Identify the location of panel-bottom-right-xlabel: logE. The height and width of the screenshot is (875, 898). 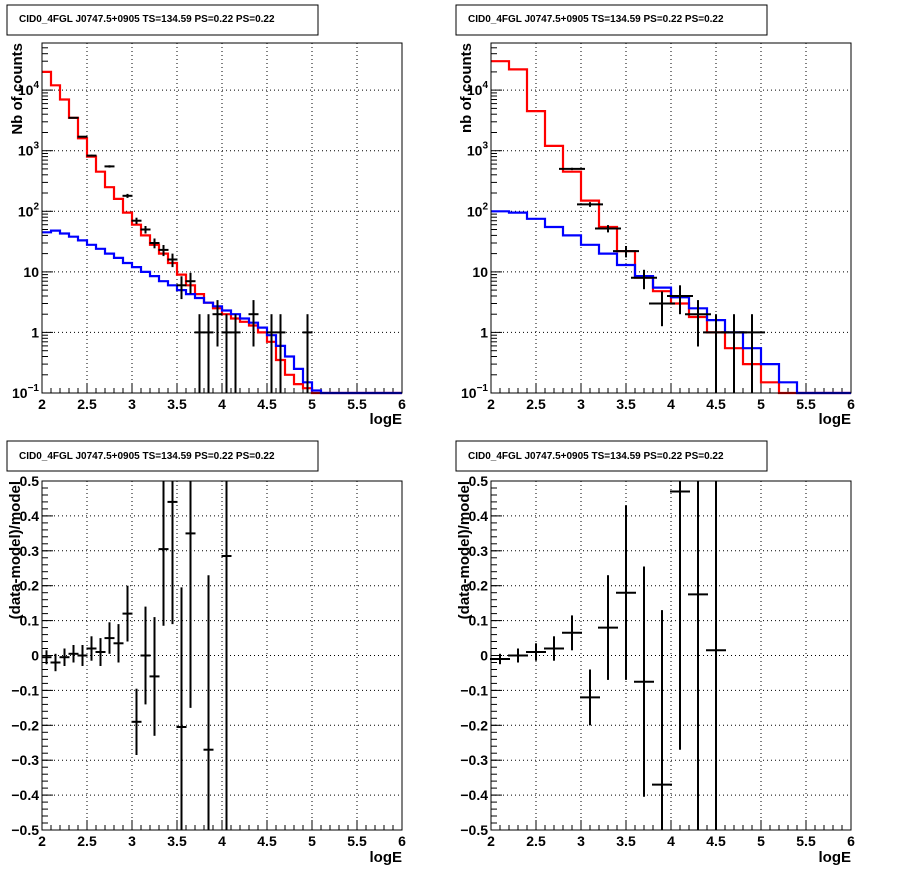
(835, 857).